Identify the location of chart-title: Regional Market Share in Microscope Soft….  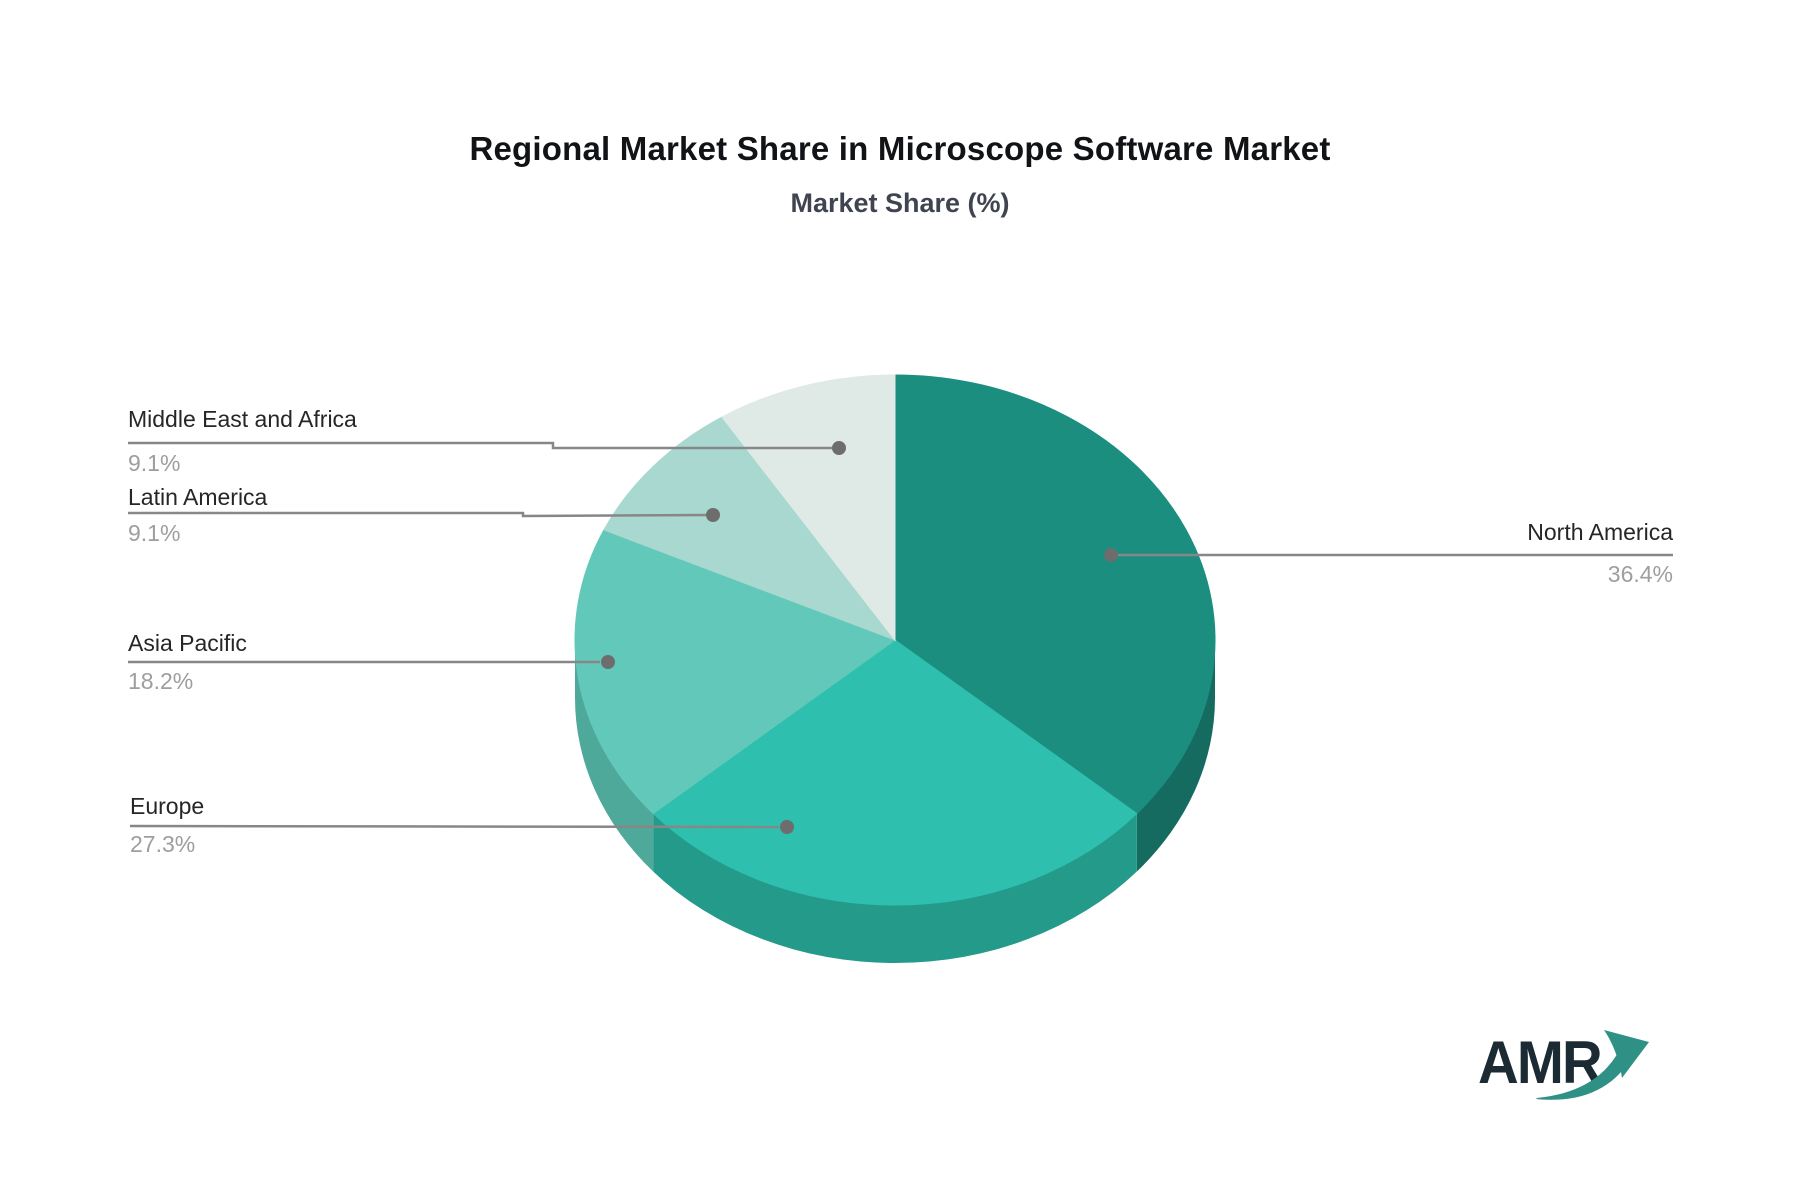
(900, 148).